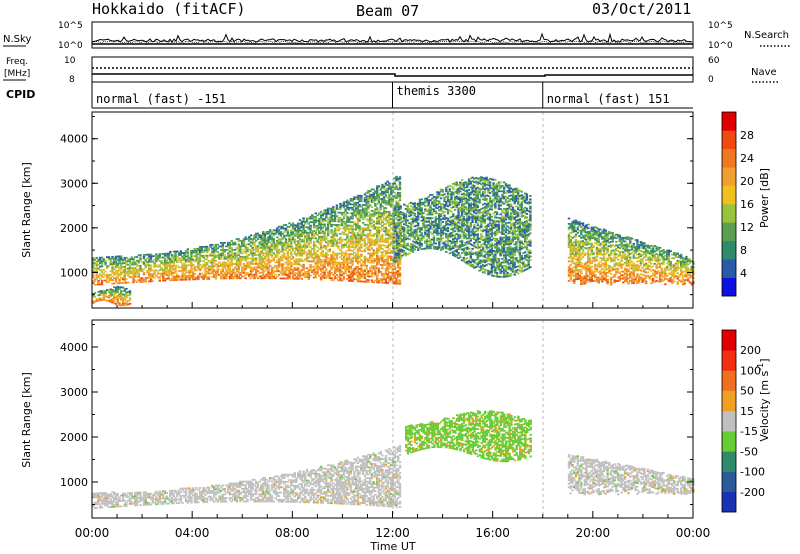 The image size is (800, 554). Describe the element at coordinates (720, 26) in the screenshot. I see `nsky-tick-top-right: 10^5` at that location.